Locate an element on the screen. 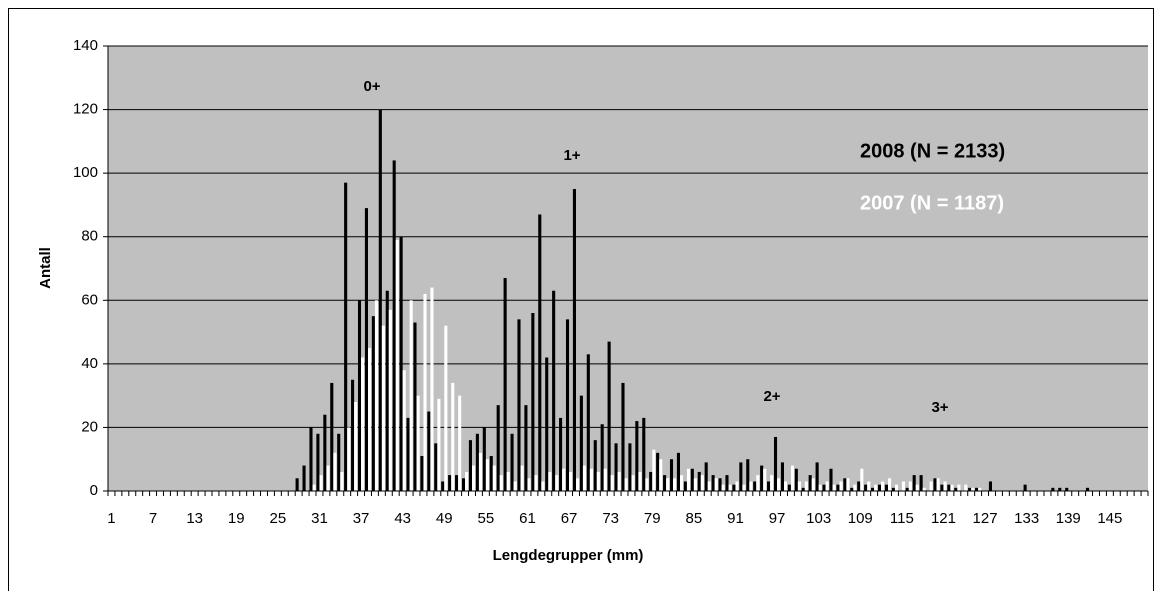 This screenshot has height=591, width=1161. x-tick-label: 127 is located at coordinates (985, 518).